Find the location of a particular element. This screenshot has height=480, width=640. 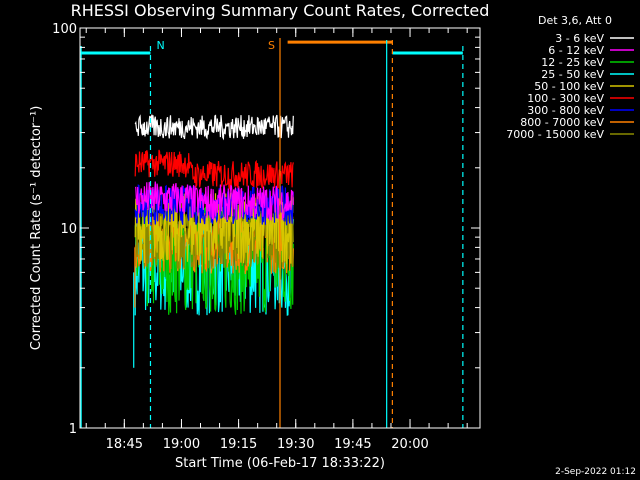

x-axis-label: Start Time (06-Feb-17 18:33:22) is located at coordinates (280, 463).